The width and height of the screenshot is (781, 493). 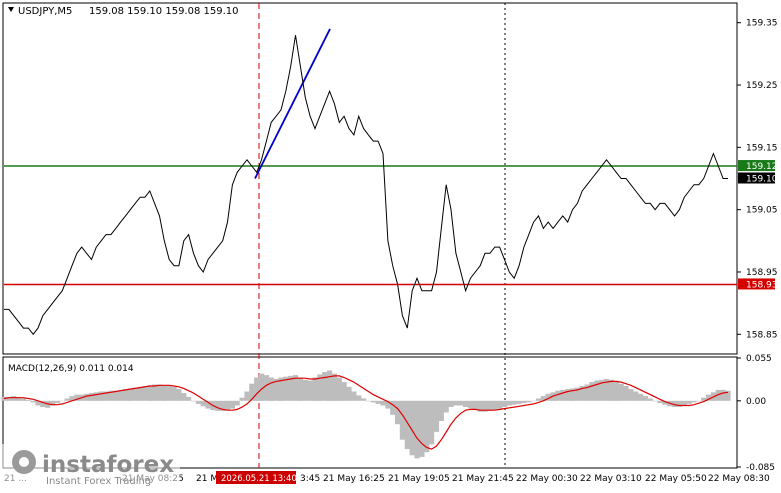 What do you see at coordinates (760, 468) in the screenshot?
I see `macd-axis-label: -0.085` at bounding box center [760, 468].